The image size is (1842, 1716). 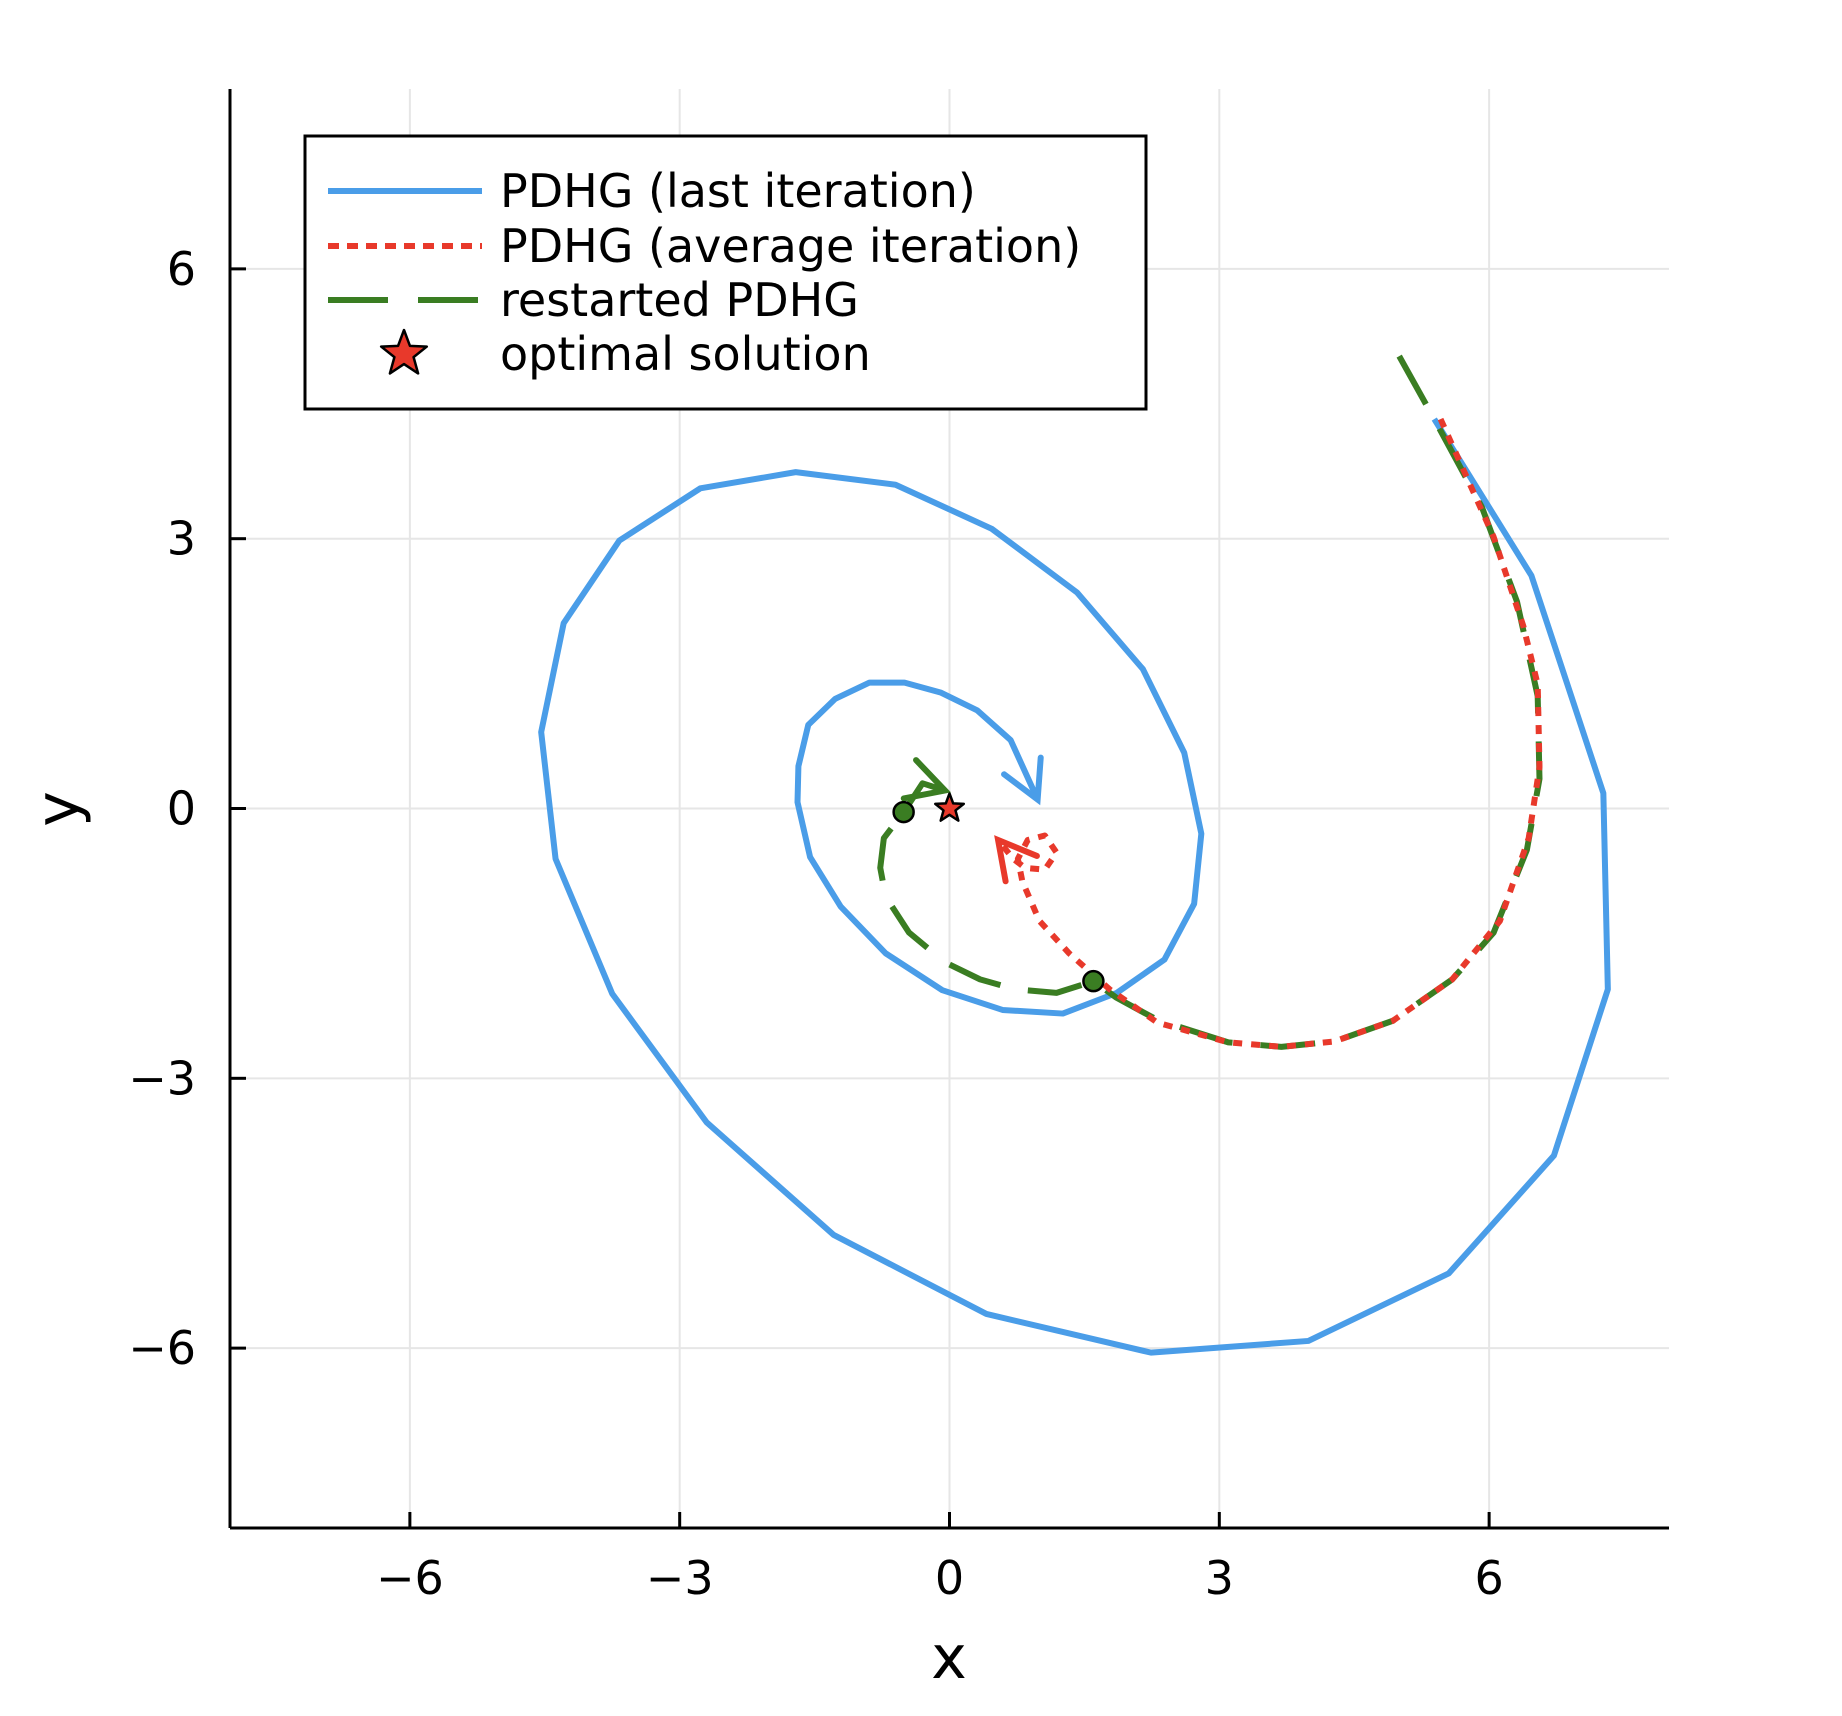 I want to click on legend-label-optimal-solution: optimal solution, so click(x=685, y=354).